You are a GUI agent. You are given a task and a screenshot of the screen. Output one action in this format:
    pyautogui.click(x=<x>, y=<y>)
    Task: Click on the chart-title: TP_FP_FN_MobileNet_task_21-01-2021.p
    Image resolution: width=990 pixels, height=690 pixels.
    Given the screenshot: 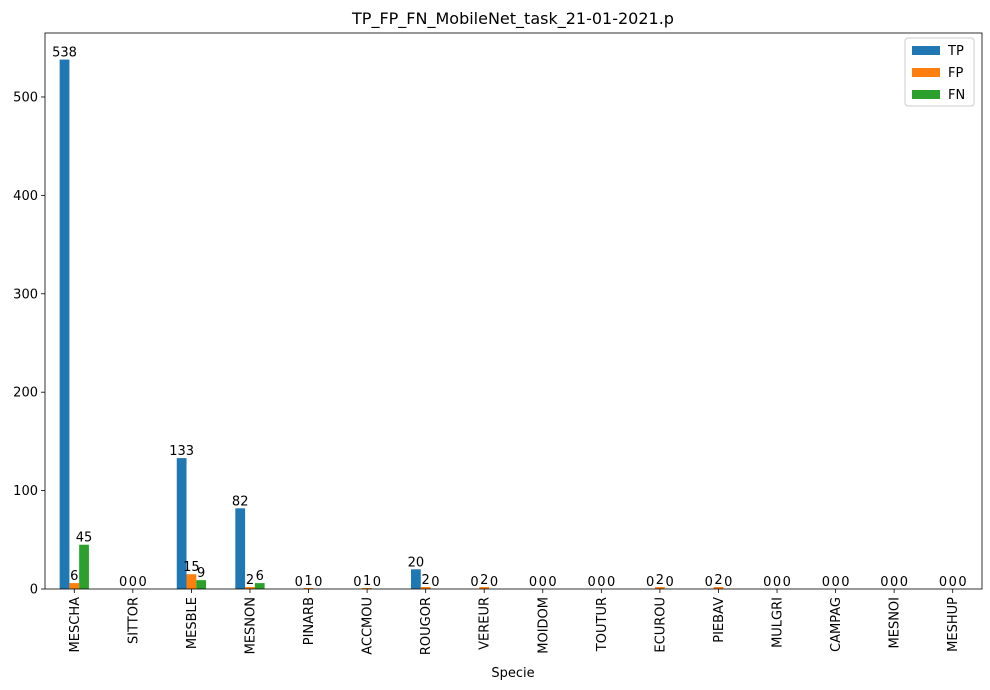 What is the action you would take?
    pyautogui.click(x=512, y=19)
    